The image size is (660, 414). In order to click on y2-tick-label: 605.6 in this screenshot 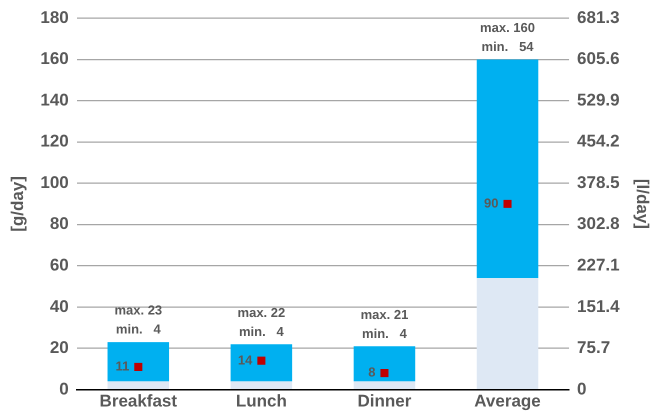, I will do `click(598, 58)`.